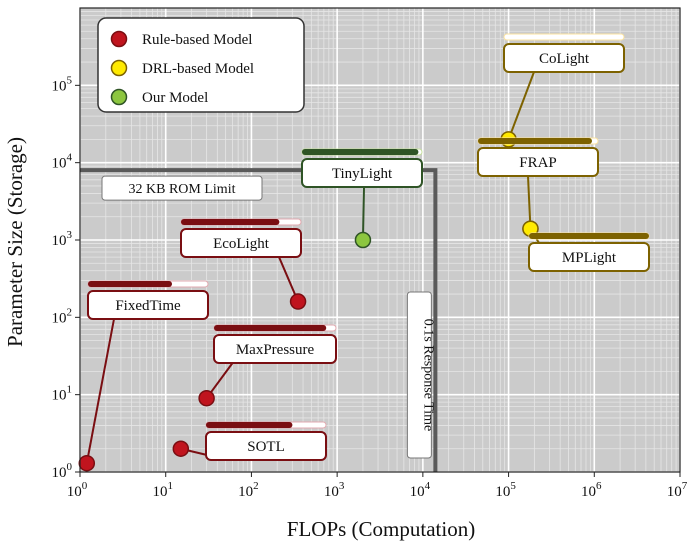 The height and width of the screenshot is (549, 698). Describe the element at coordinates (66, 277) in the screenshot. I see `y-axis-ticks: 10⁰ 10¹ 10² 10³ 10⁴ 10⁵` at that location.